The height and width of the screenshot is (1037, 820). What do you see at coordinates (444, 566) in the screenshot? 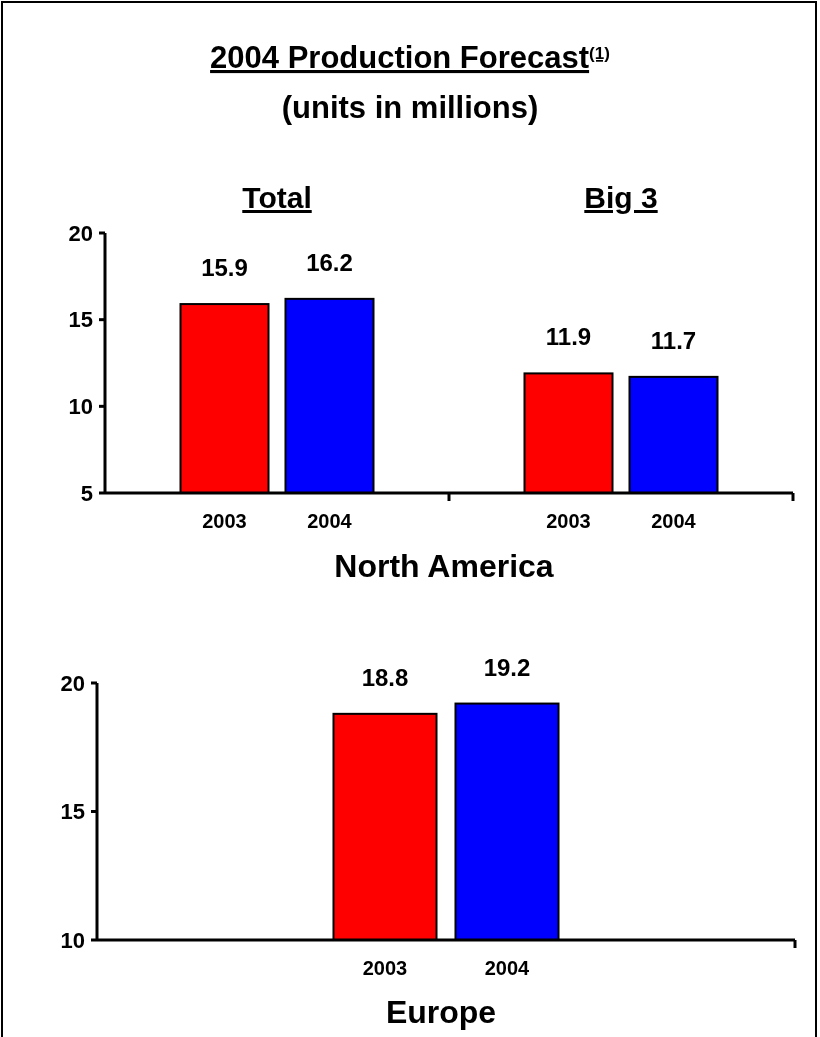
I see `x-axis-title: North America` at bounding box center [444, 566].